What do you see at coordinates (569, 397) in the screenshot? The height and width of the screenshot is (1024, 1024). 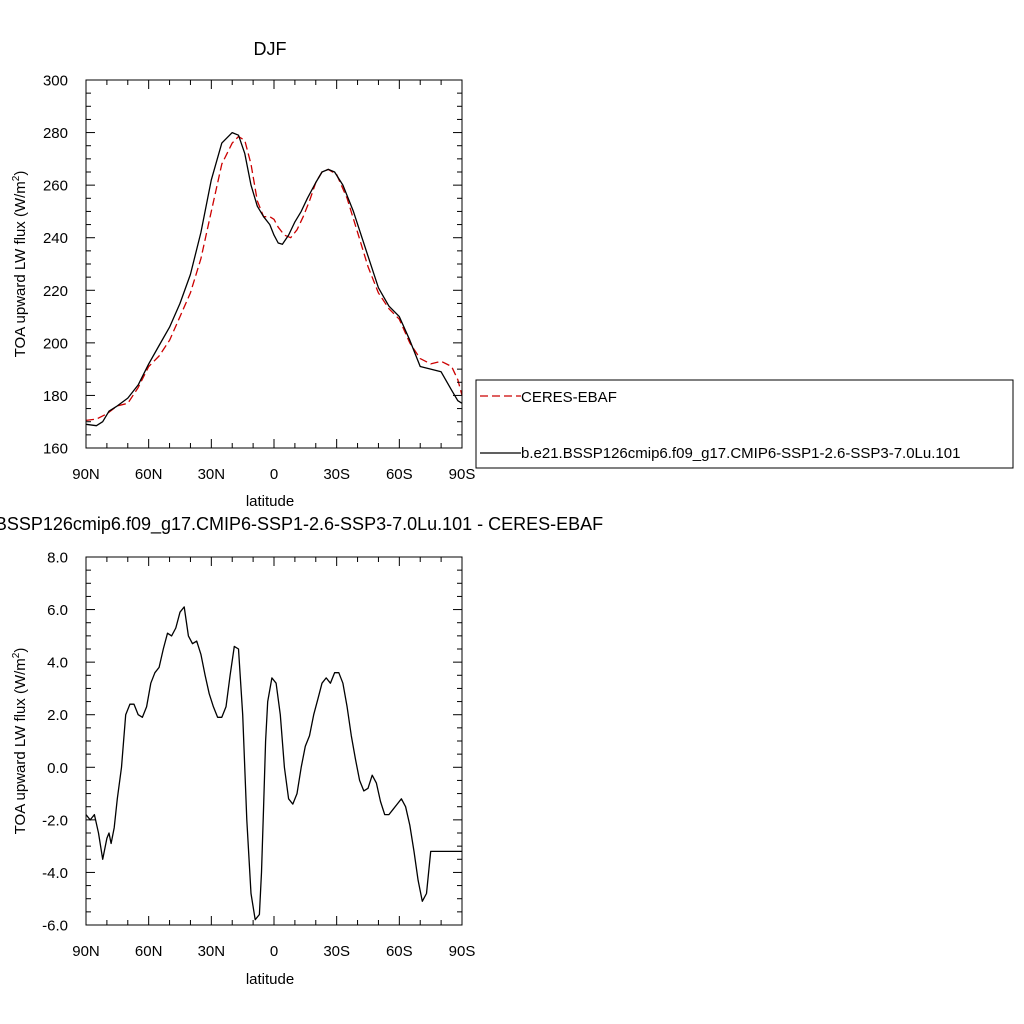 I see `legend-label-ceres-ebaf: CERES-EBAF` at bounding box center [569, 397].